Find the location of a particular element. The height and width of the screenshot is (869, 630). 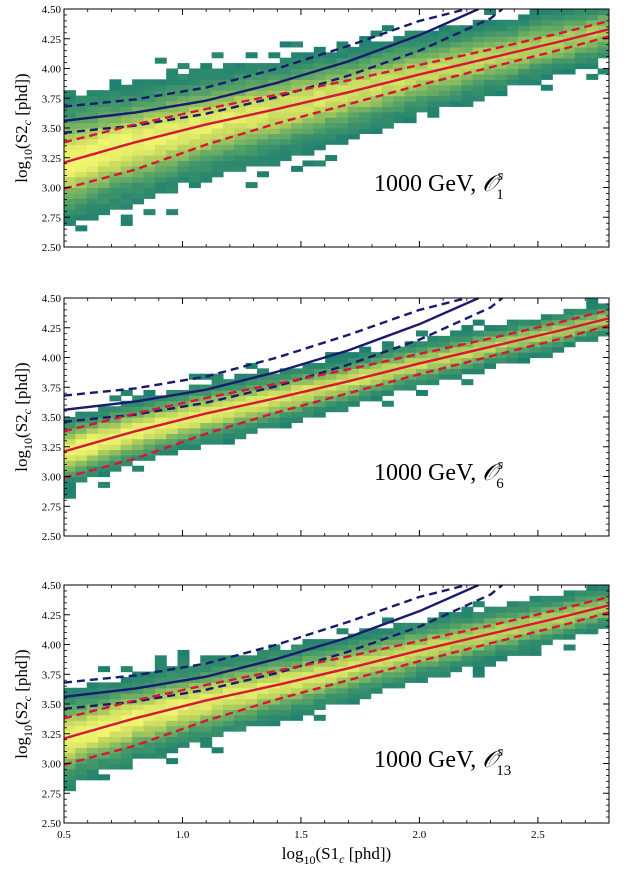

y-tick-label: 2.75 is located at coordinates (52, 507).